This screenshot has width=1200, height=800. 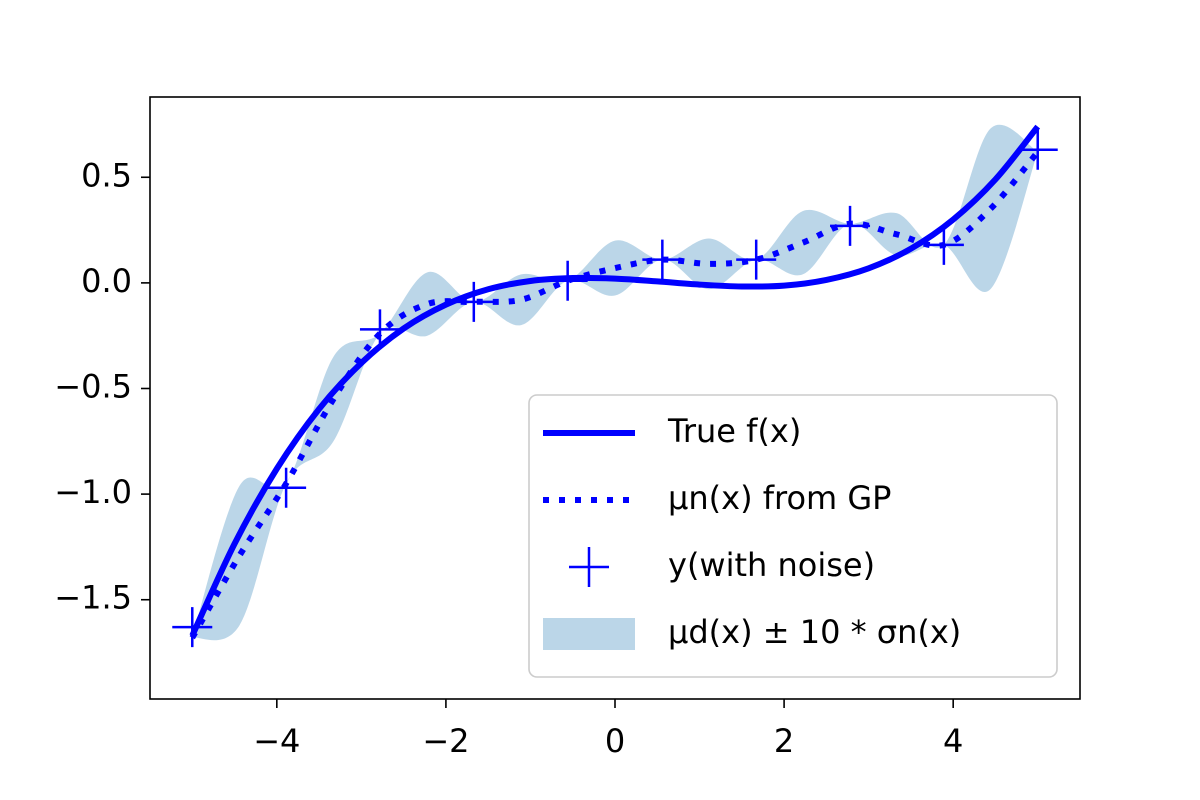 What do you see at coordinates (814, 632) in the screenshot?
I see `legend-label: μd(x) ± 10 * σn(x)` at bounding box center [814, 632].